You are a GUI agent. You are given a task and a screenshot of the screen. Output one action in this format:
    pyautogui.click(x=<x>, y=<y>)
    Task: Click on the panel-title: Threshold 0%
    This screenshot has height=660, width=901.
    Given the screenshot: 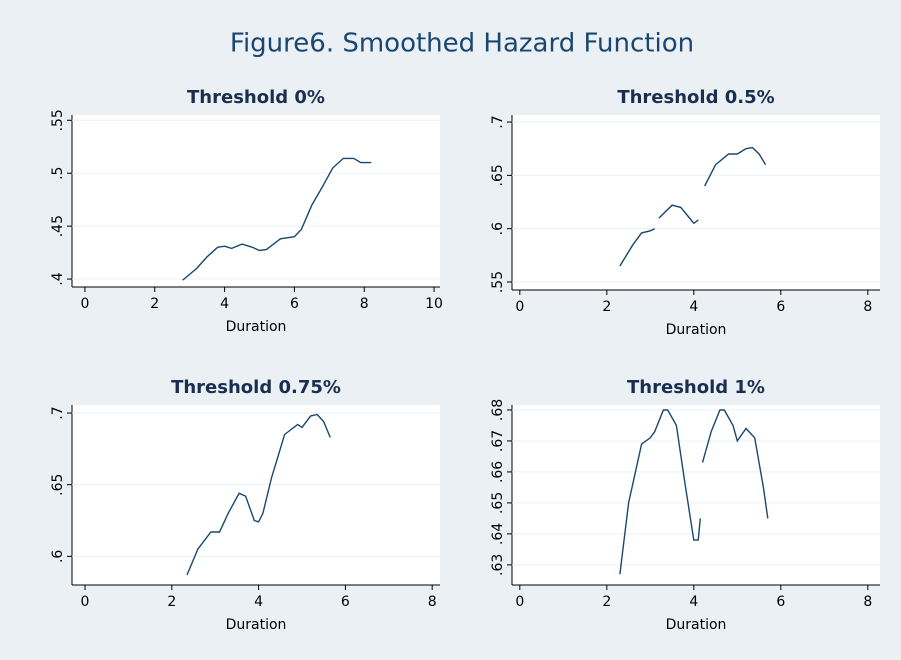 What is the action you would take?
    pyautogui.click(x=256, y=97)
    